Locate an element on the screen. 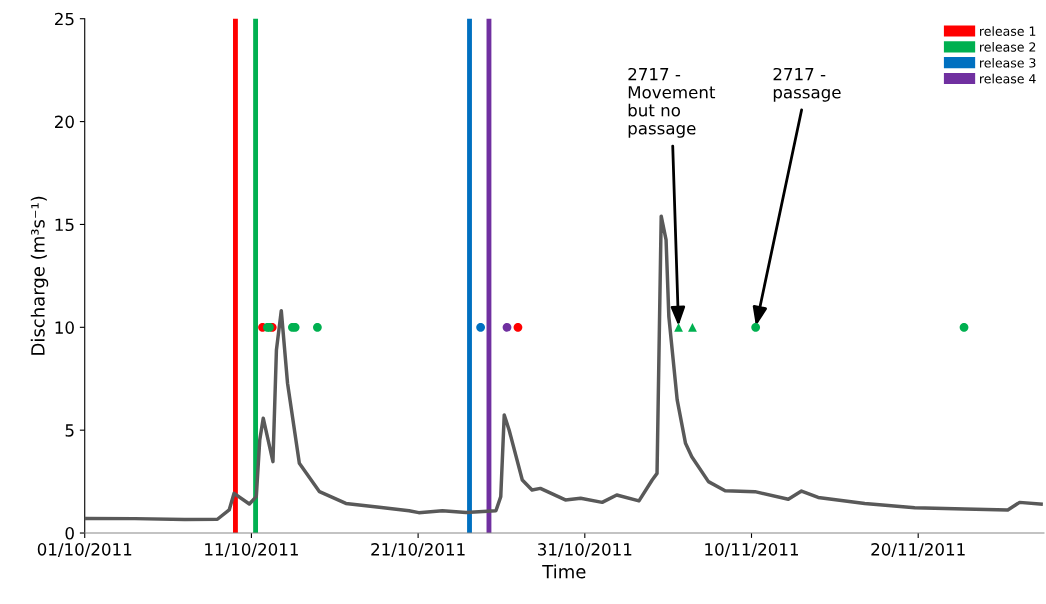 The image size is (1046, 604). legend-label: release 2 is located at coordinates (1008, 47).